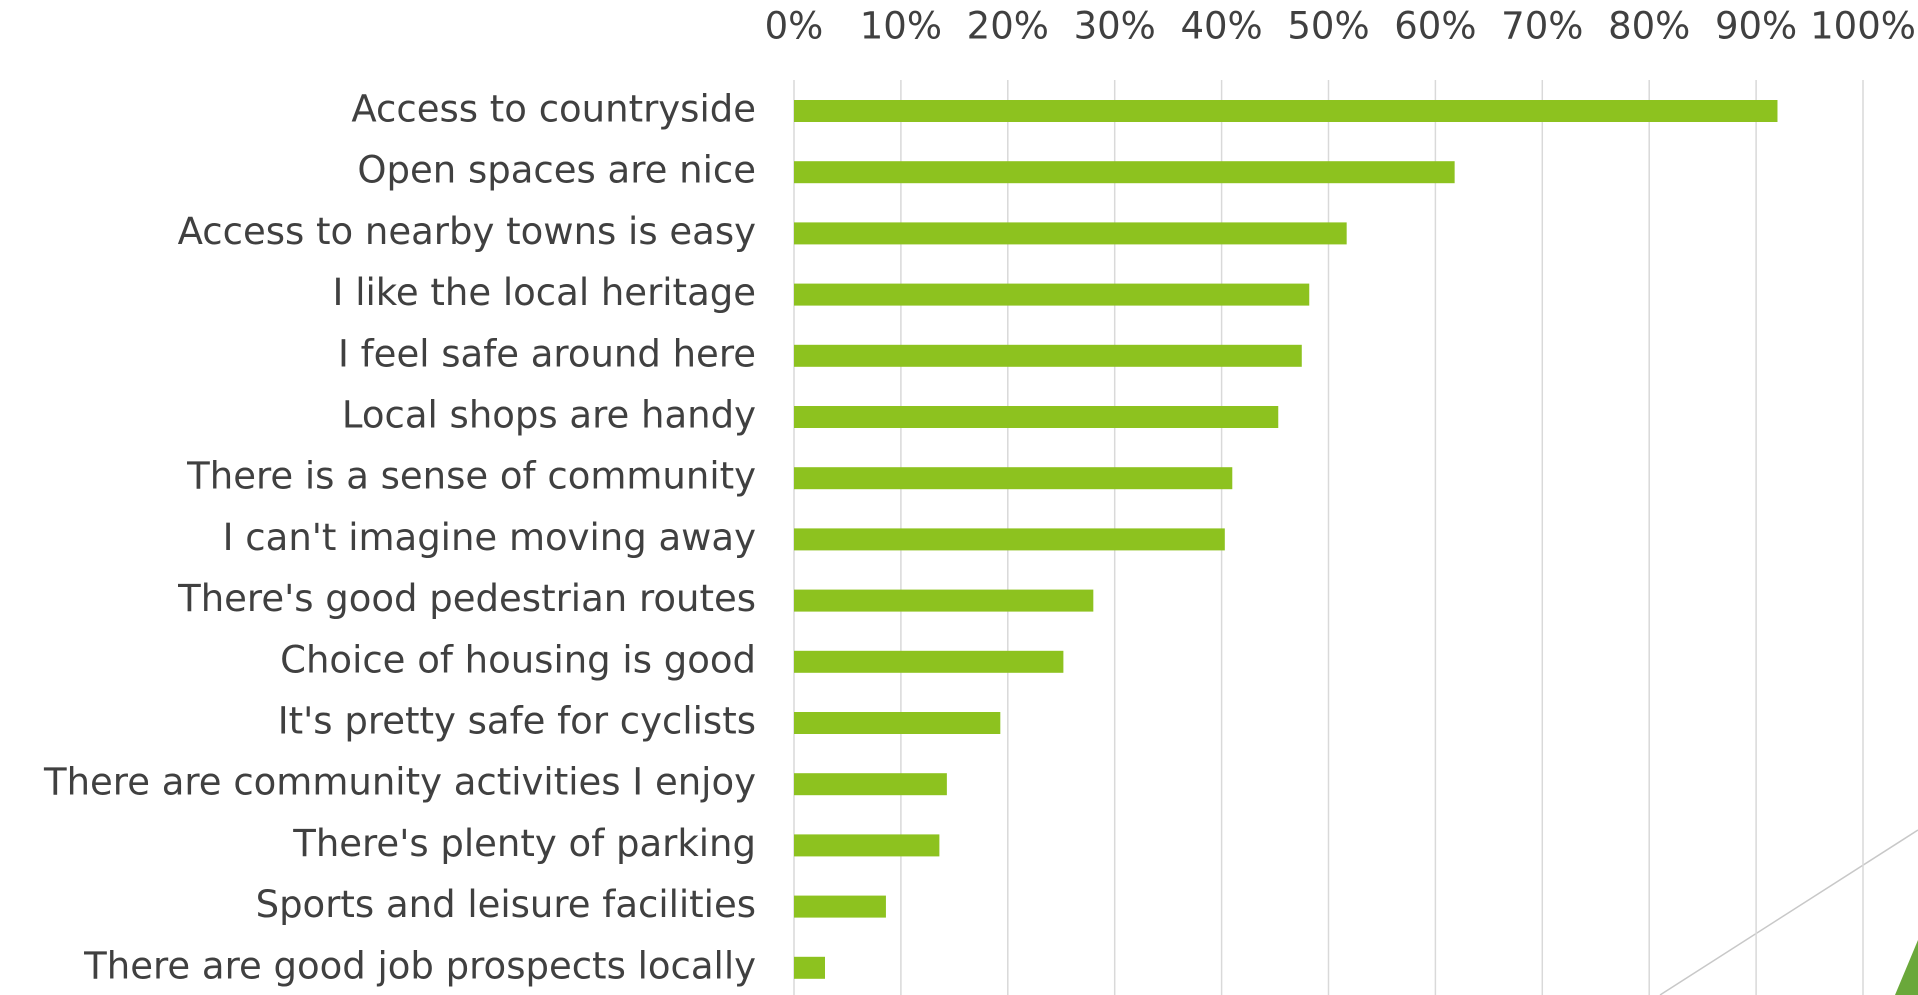  Describe the element at coordinates (506, 904) in the screenshot. I see `y-tick-label: Sports and leisure facilities` at that location.